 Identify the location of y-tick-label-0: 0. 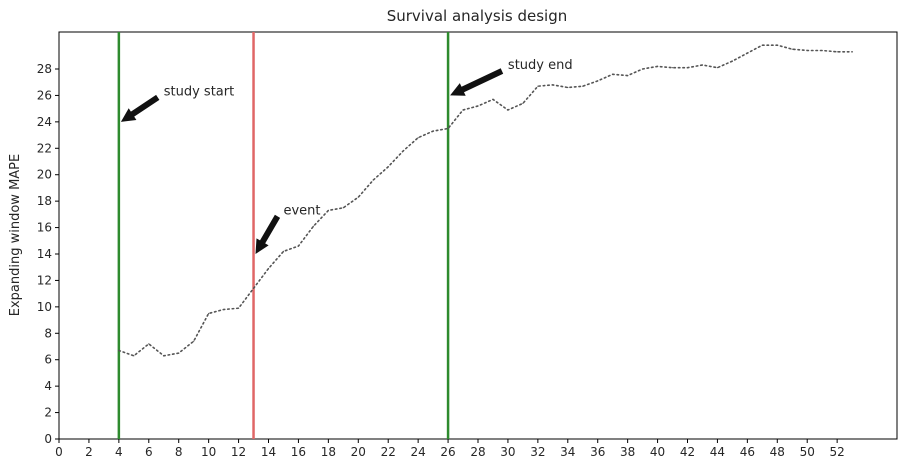
(48, 439).